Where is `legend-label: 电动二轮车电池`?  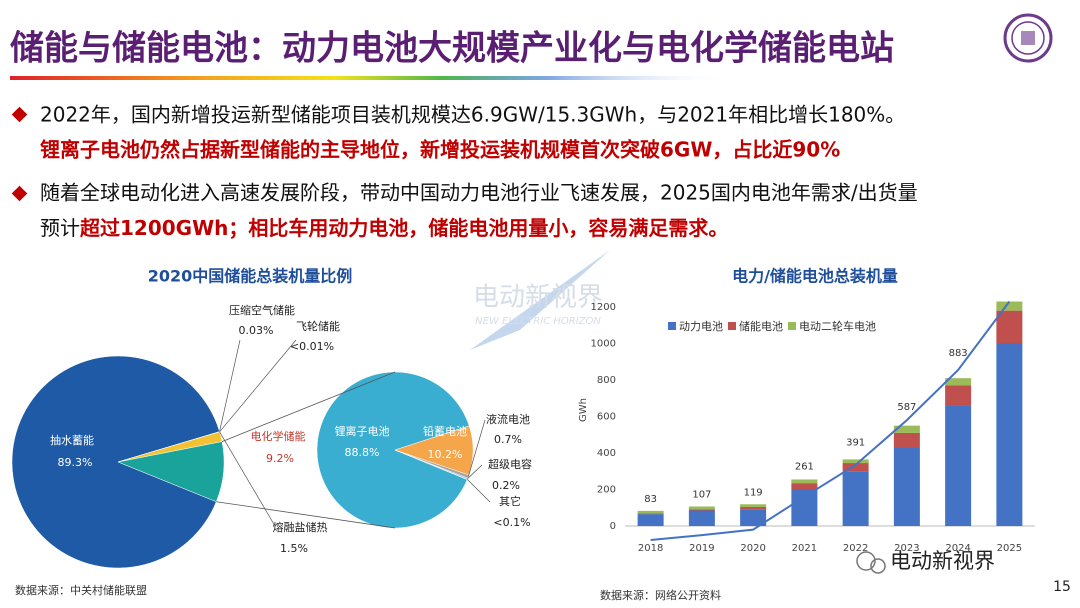 legend-label: 电动二轮车电池 is located at coordinates (837, 326).